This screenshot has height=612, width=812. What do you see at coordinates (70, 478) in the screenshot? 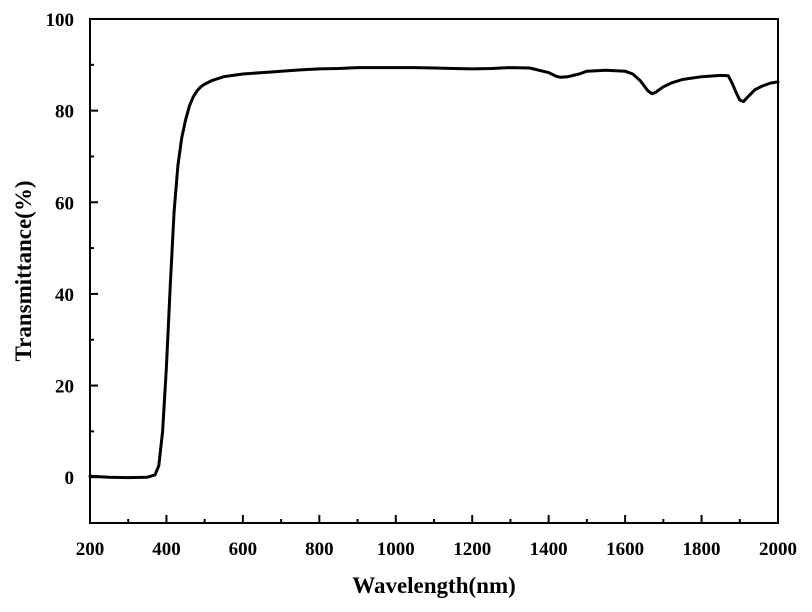
I see `y-tick-label: 0` at bounding box center [70, 478].